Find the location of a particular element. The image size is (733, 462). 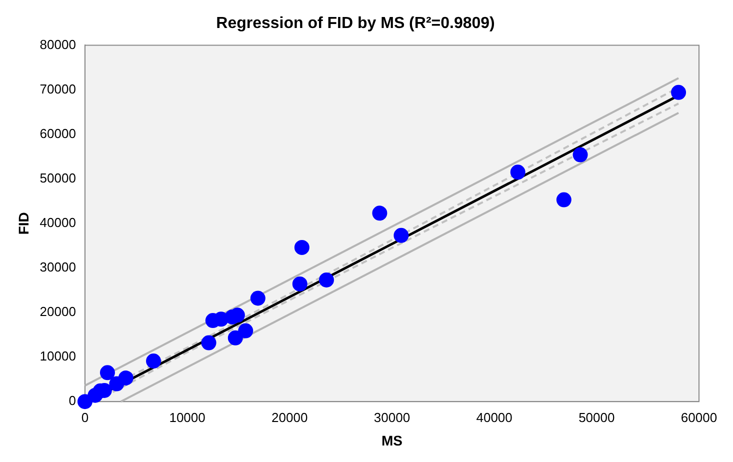

x-tick-label: 10000 is located at coordinates (187, 417).